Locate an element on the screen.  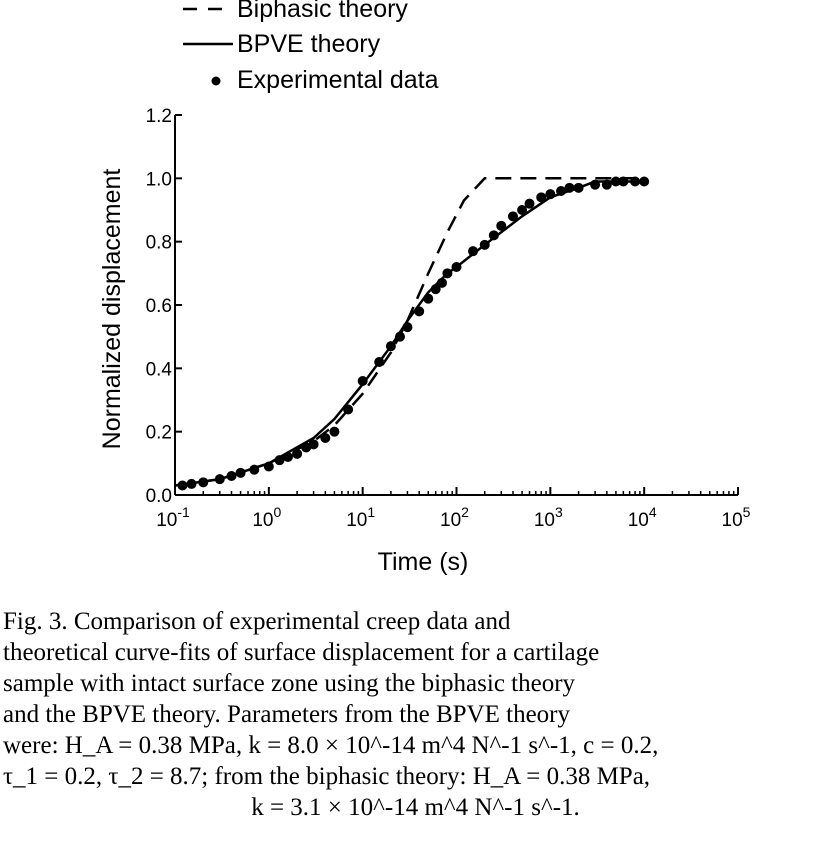
x-tick-label: 10⁵ is located at coordinates (736, 517).